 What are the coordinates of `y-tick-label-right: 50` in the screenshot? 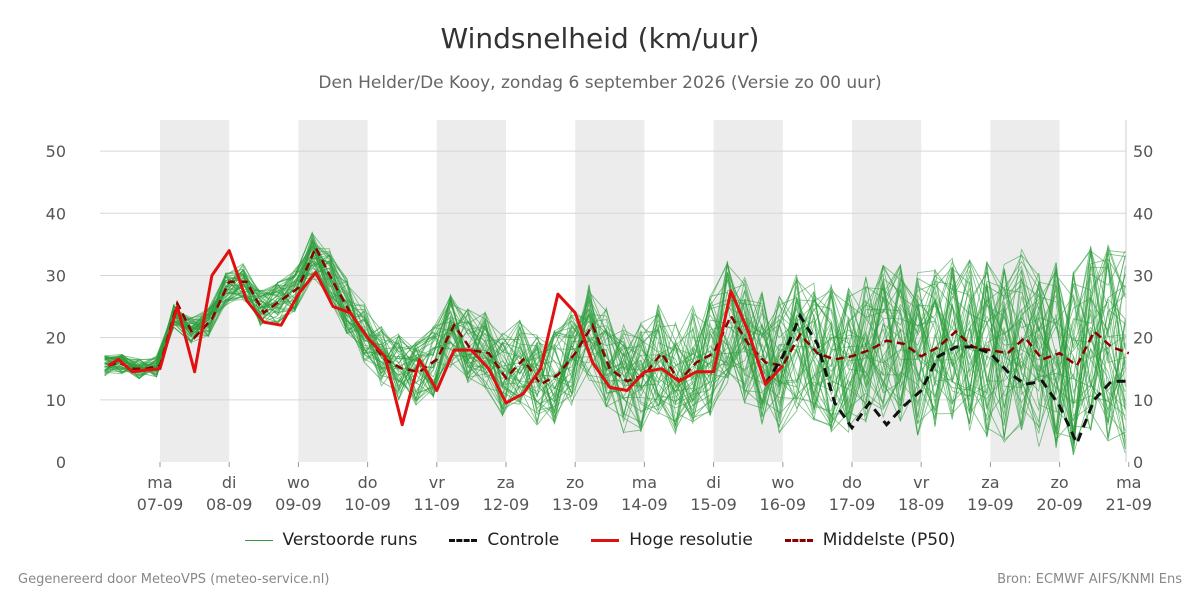 It's located at (1143, 151).